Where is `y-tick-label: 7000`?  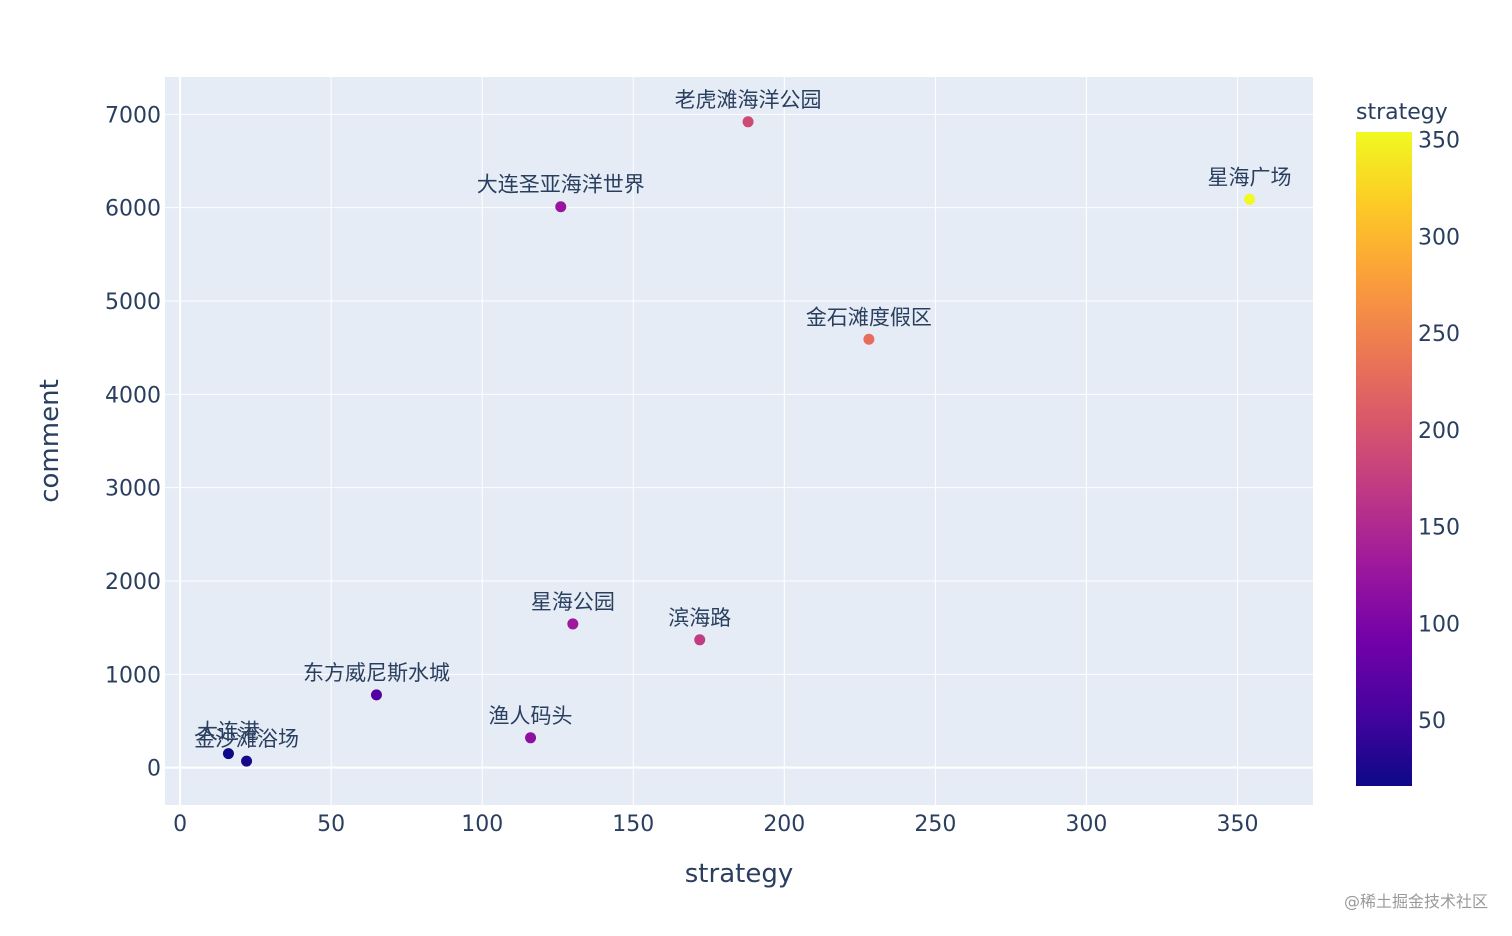
y-tick-label: 7000 is located at coordinates (133, 115).